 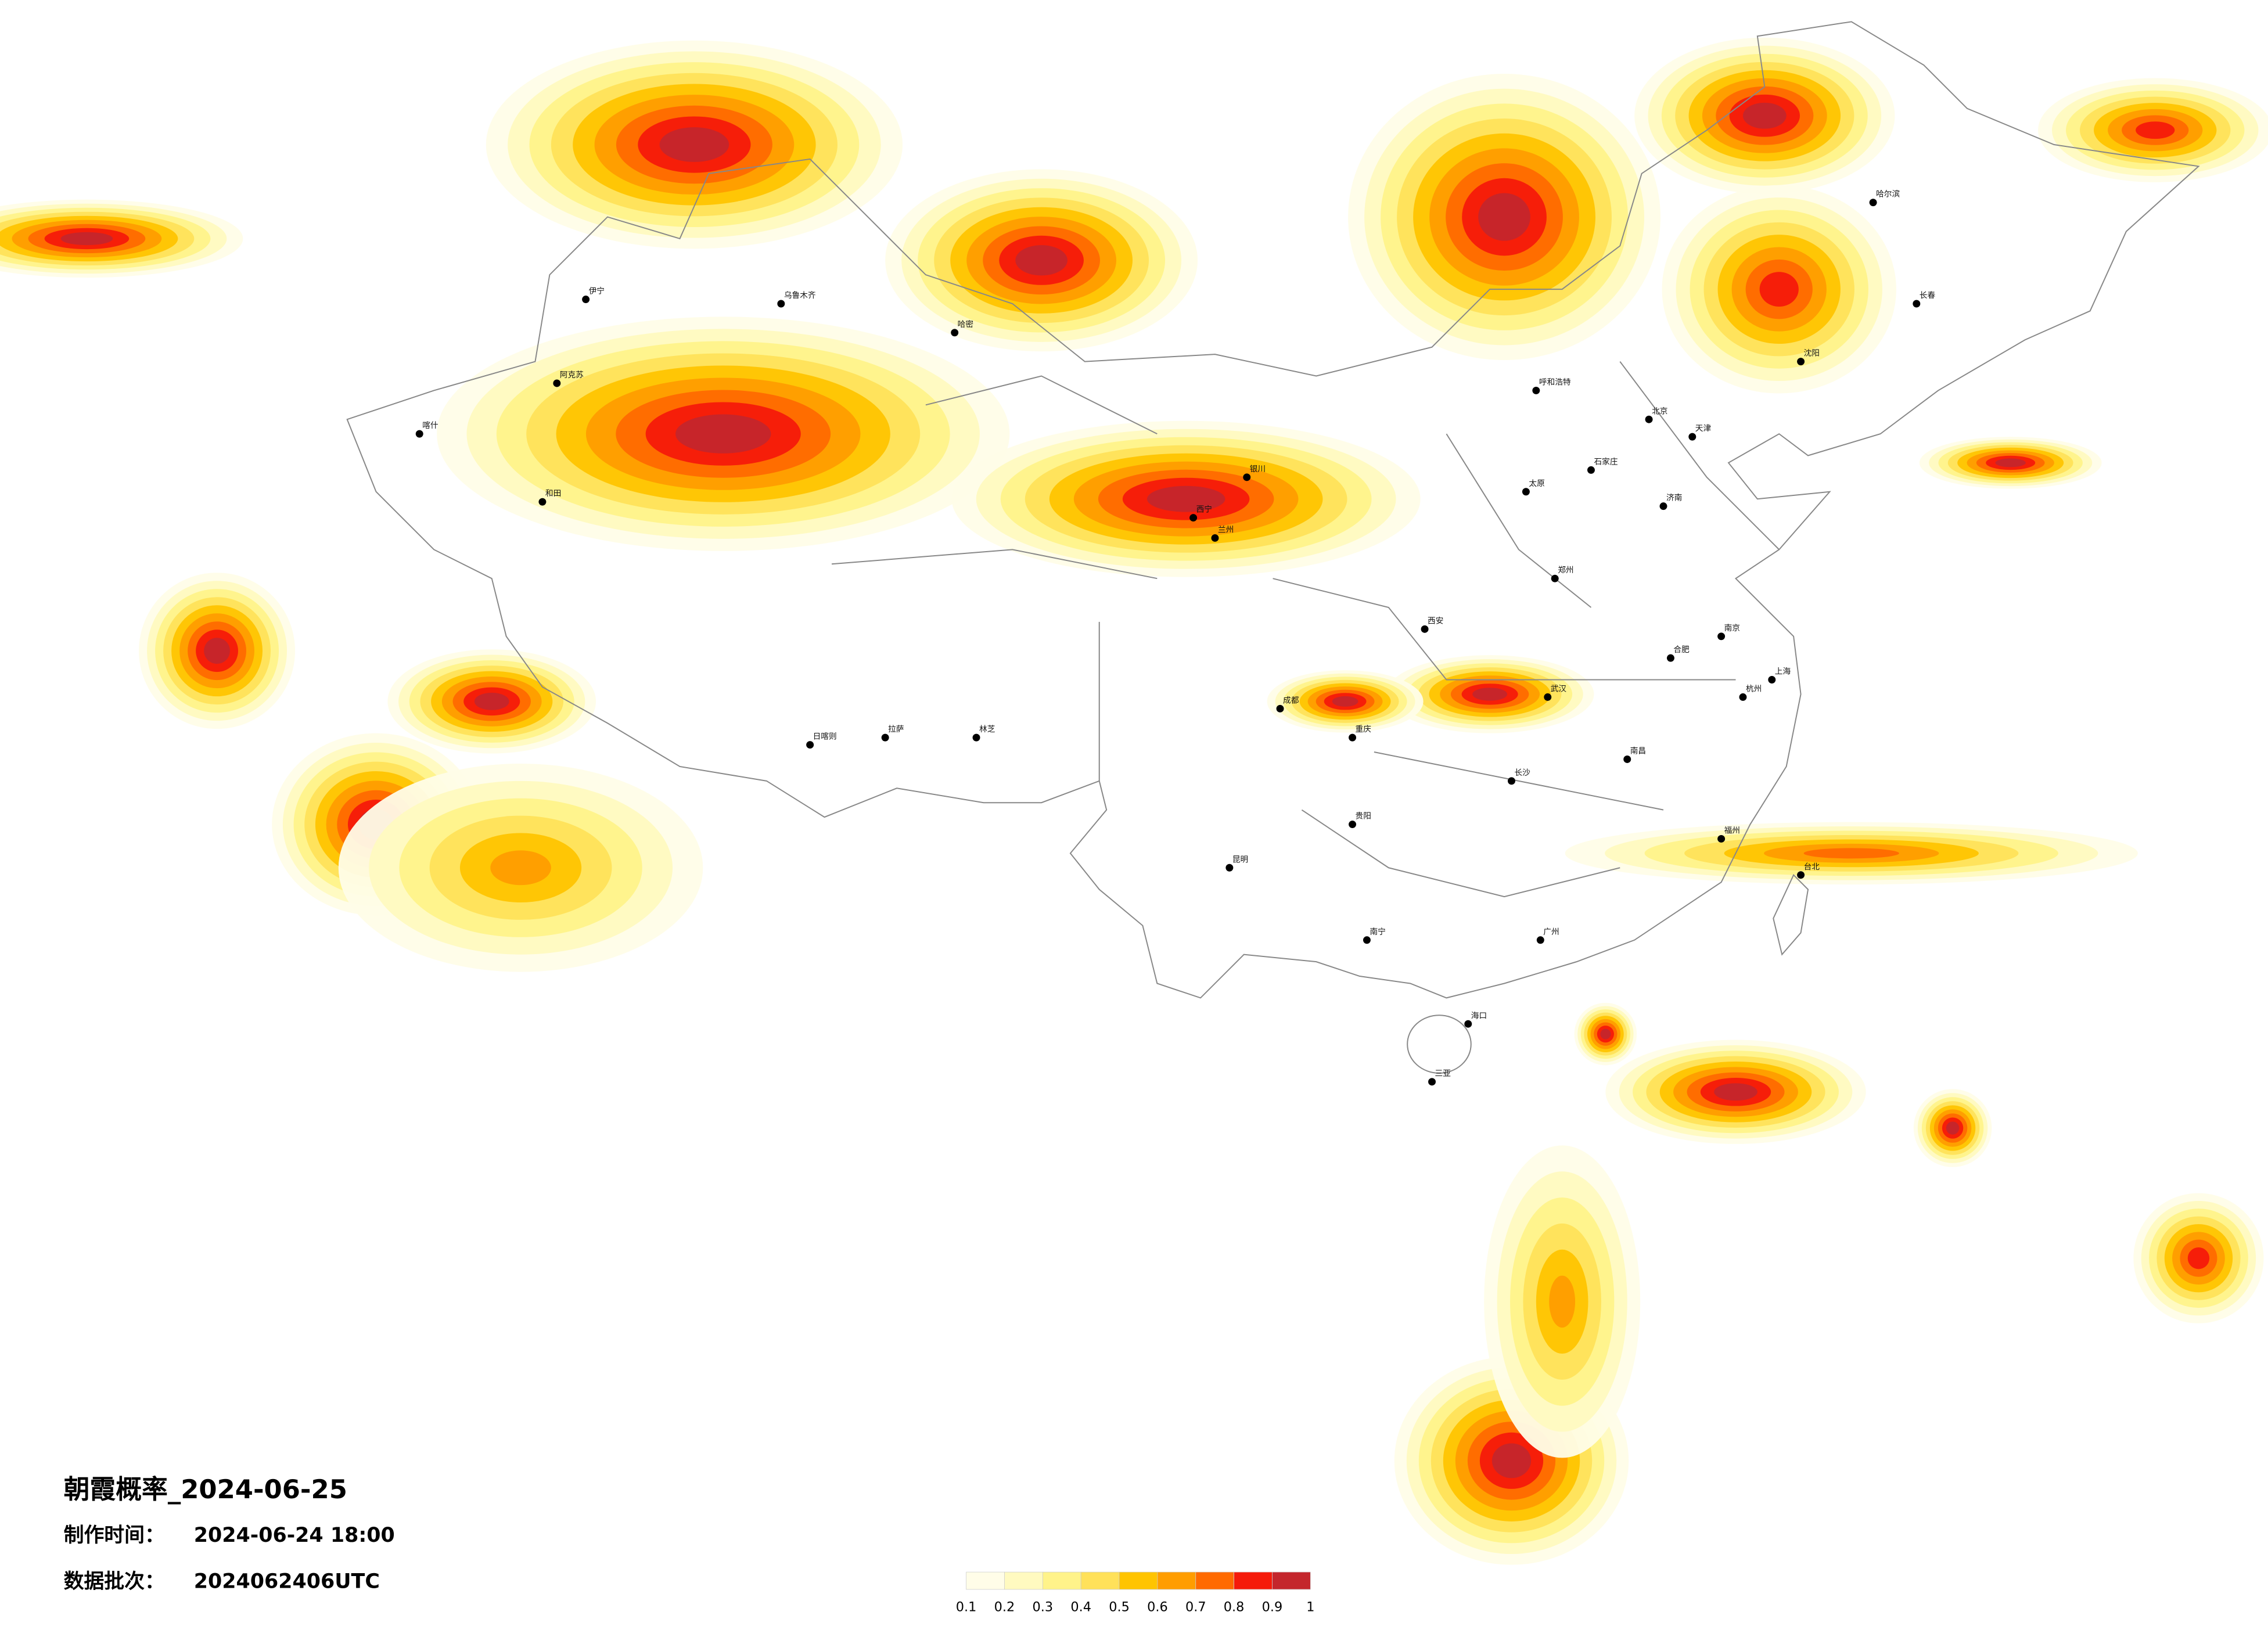 I want to click on city-label: 武汉, so click(x=1559, y=689).